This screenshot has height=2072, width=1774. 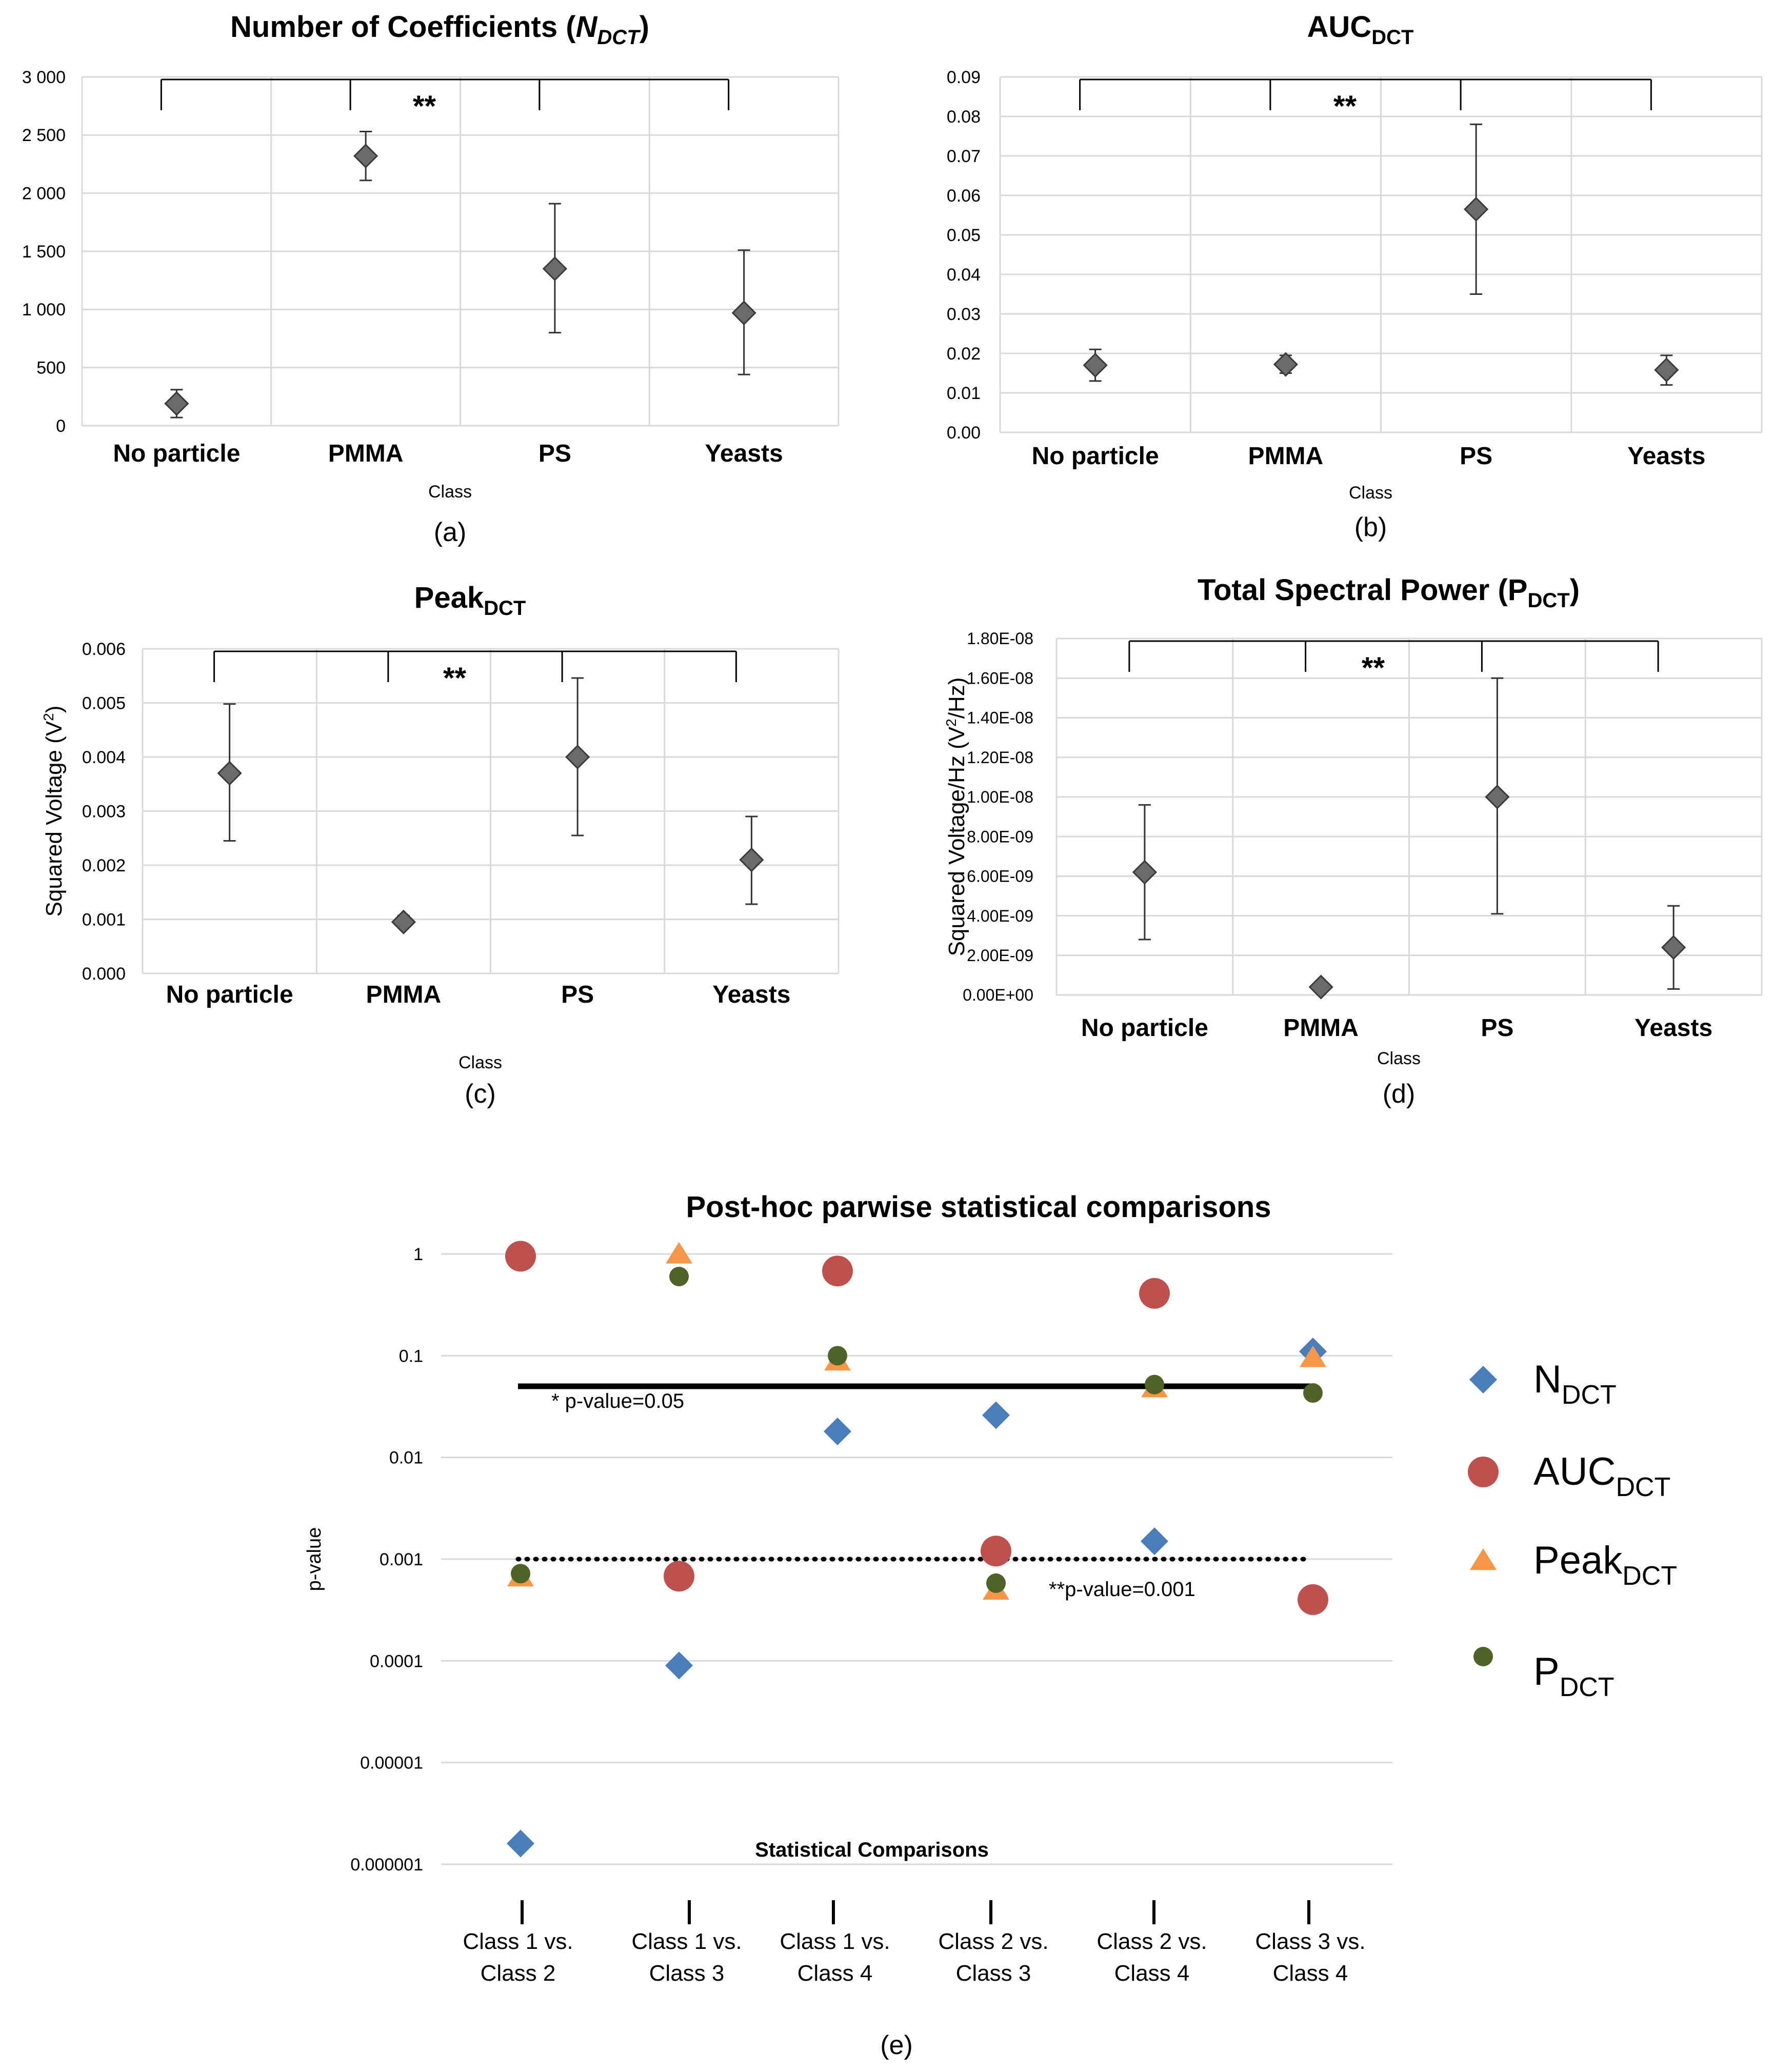 I want to click on legend-marker-circle-small, so click(x=1483, y=1657).